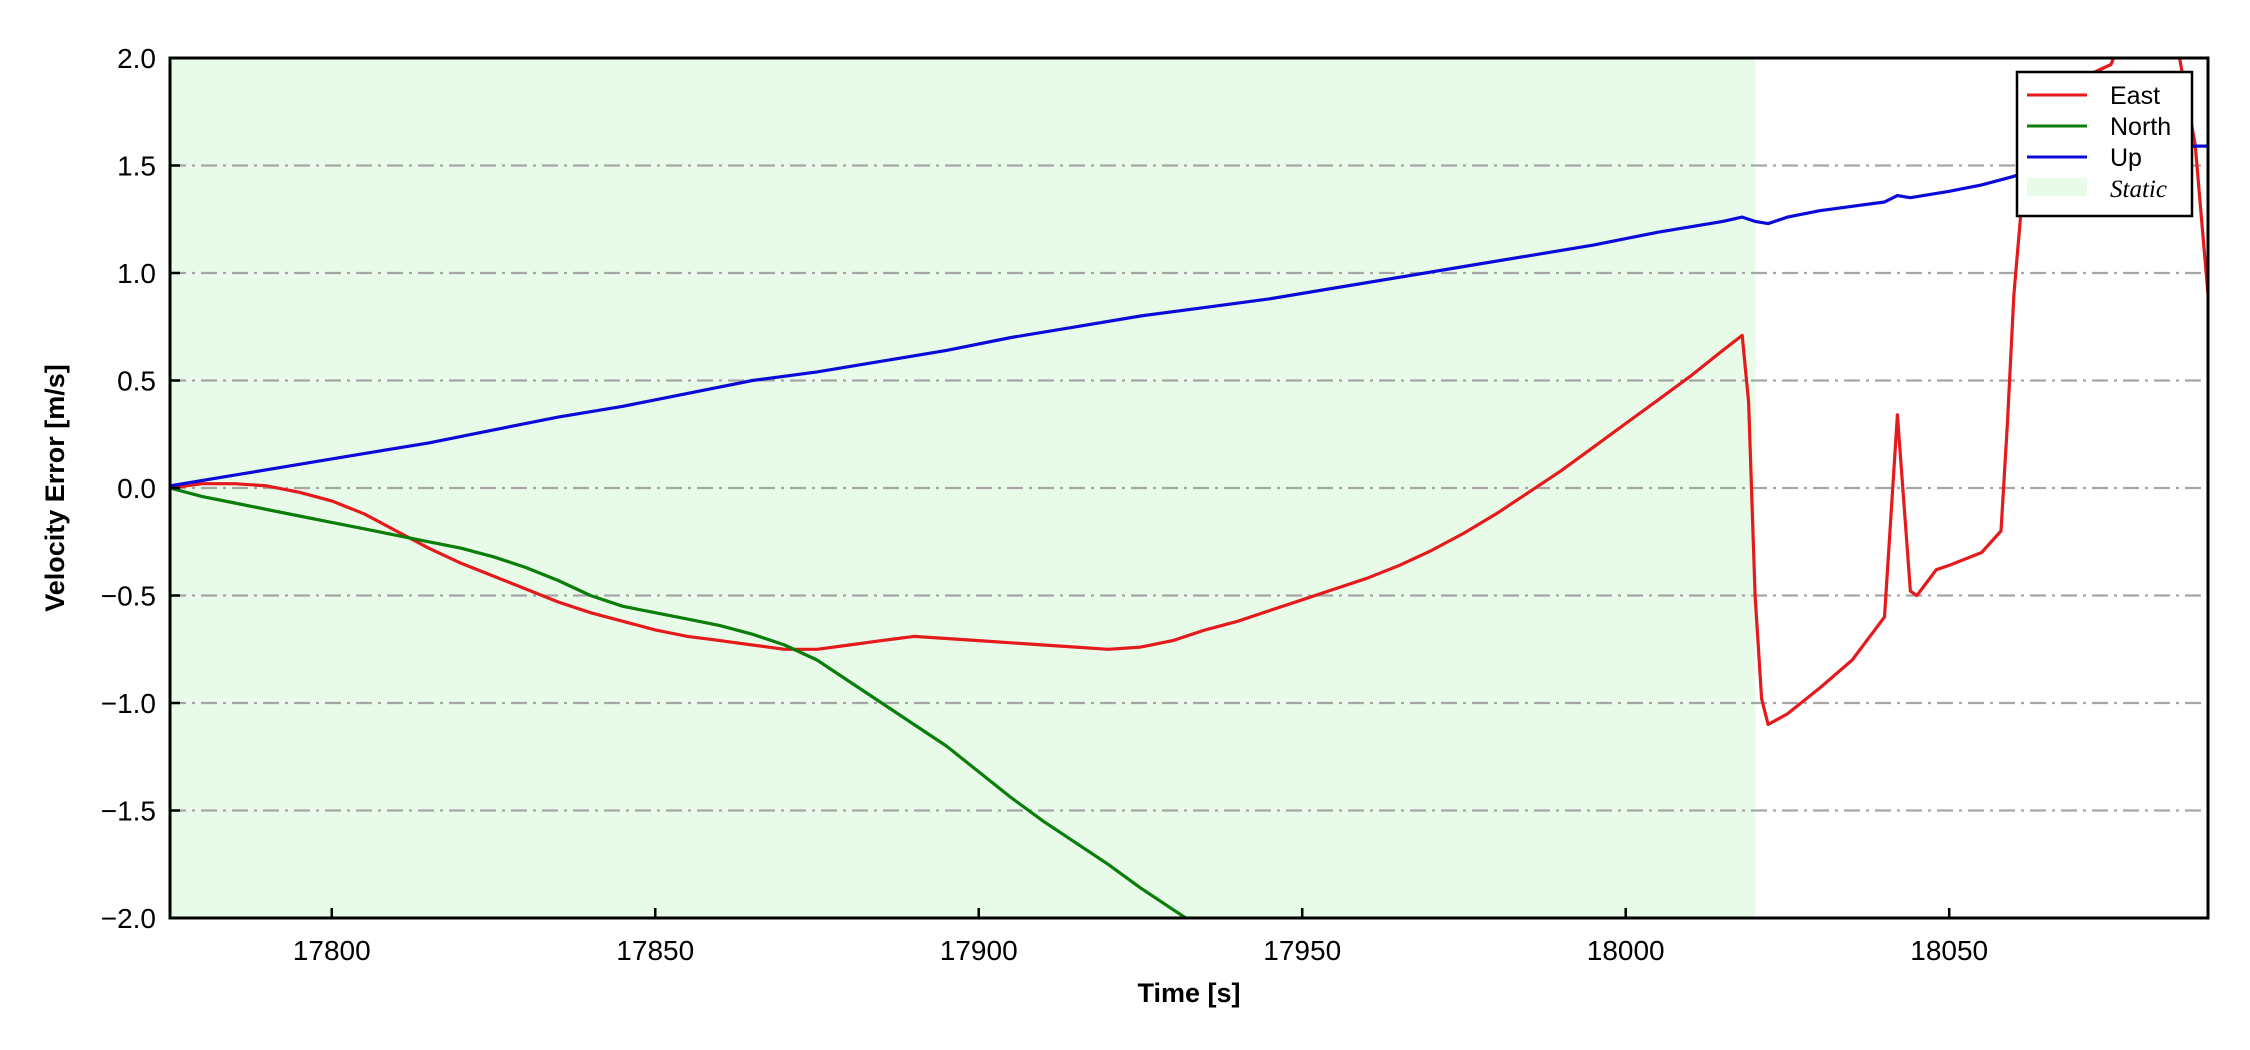 The image size is (2250, 1050). I want to click on x-tick-label: 18050, so click(1949, 950).